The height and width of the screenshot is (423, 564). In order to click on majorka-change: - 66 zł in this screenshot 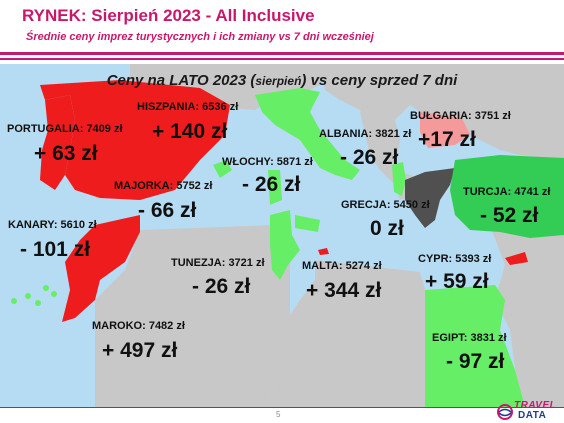, I will do `click(167, 210)`.